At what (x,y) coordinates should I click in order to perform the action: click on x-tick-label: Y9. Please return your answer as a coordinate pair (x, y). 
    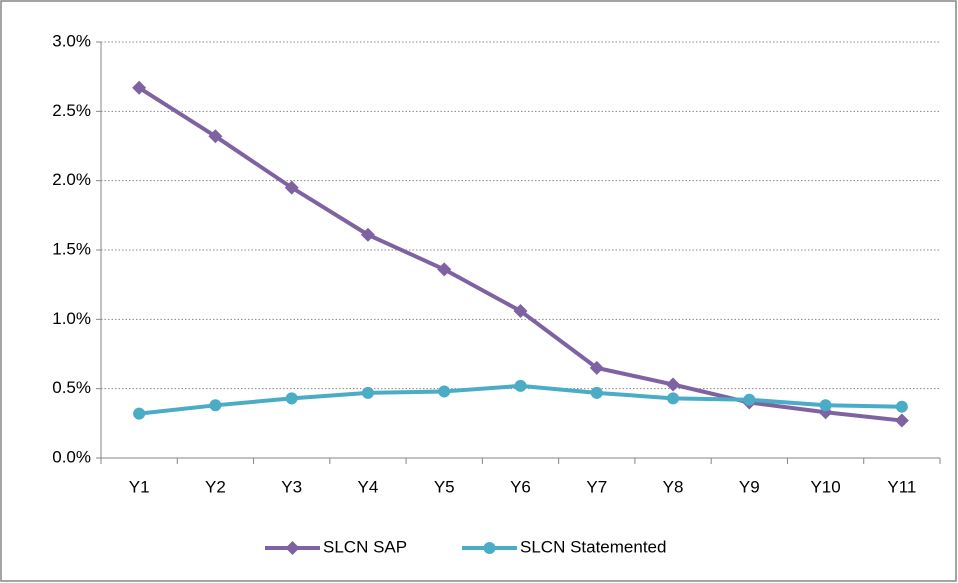
    Looking at the image, I should click on (749, 486).